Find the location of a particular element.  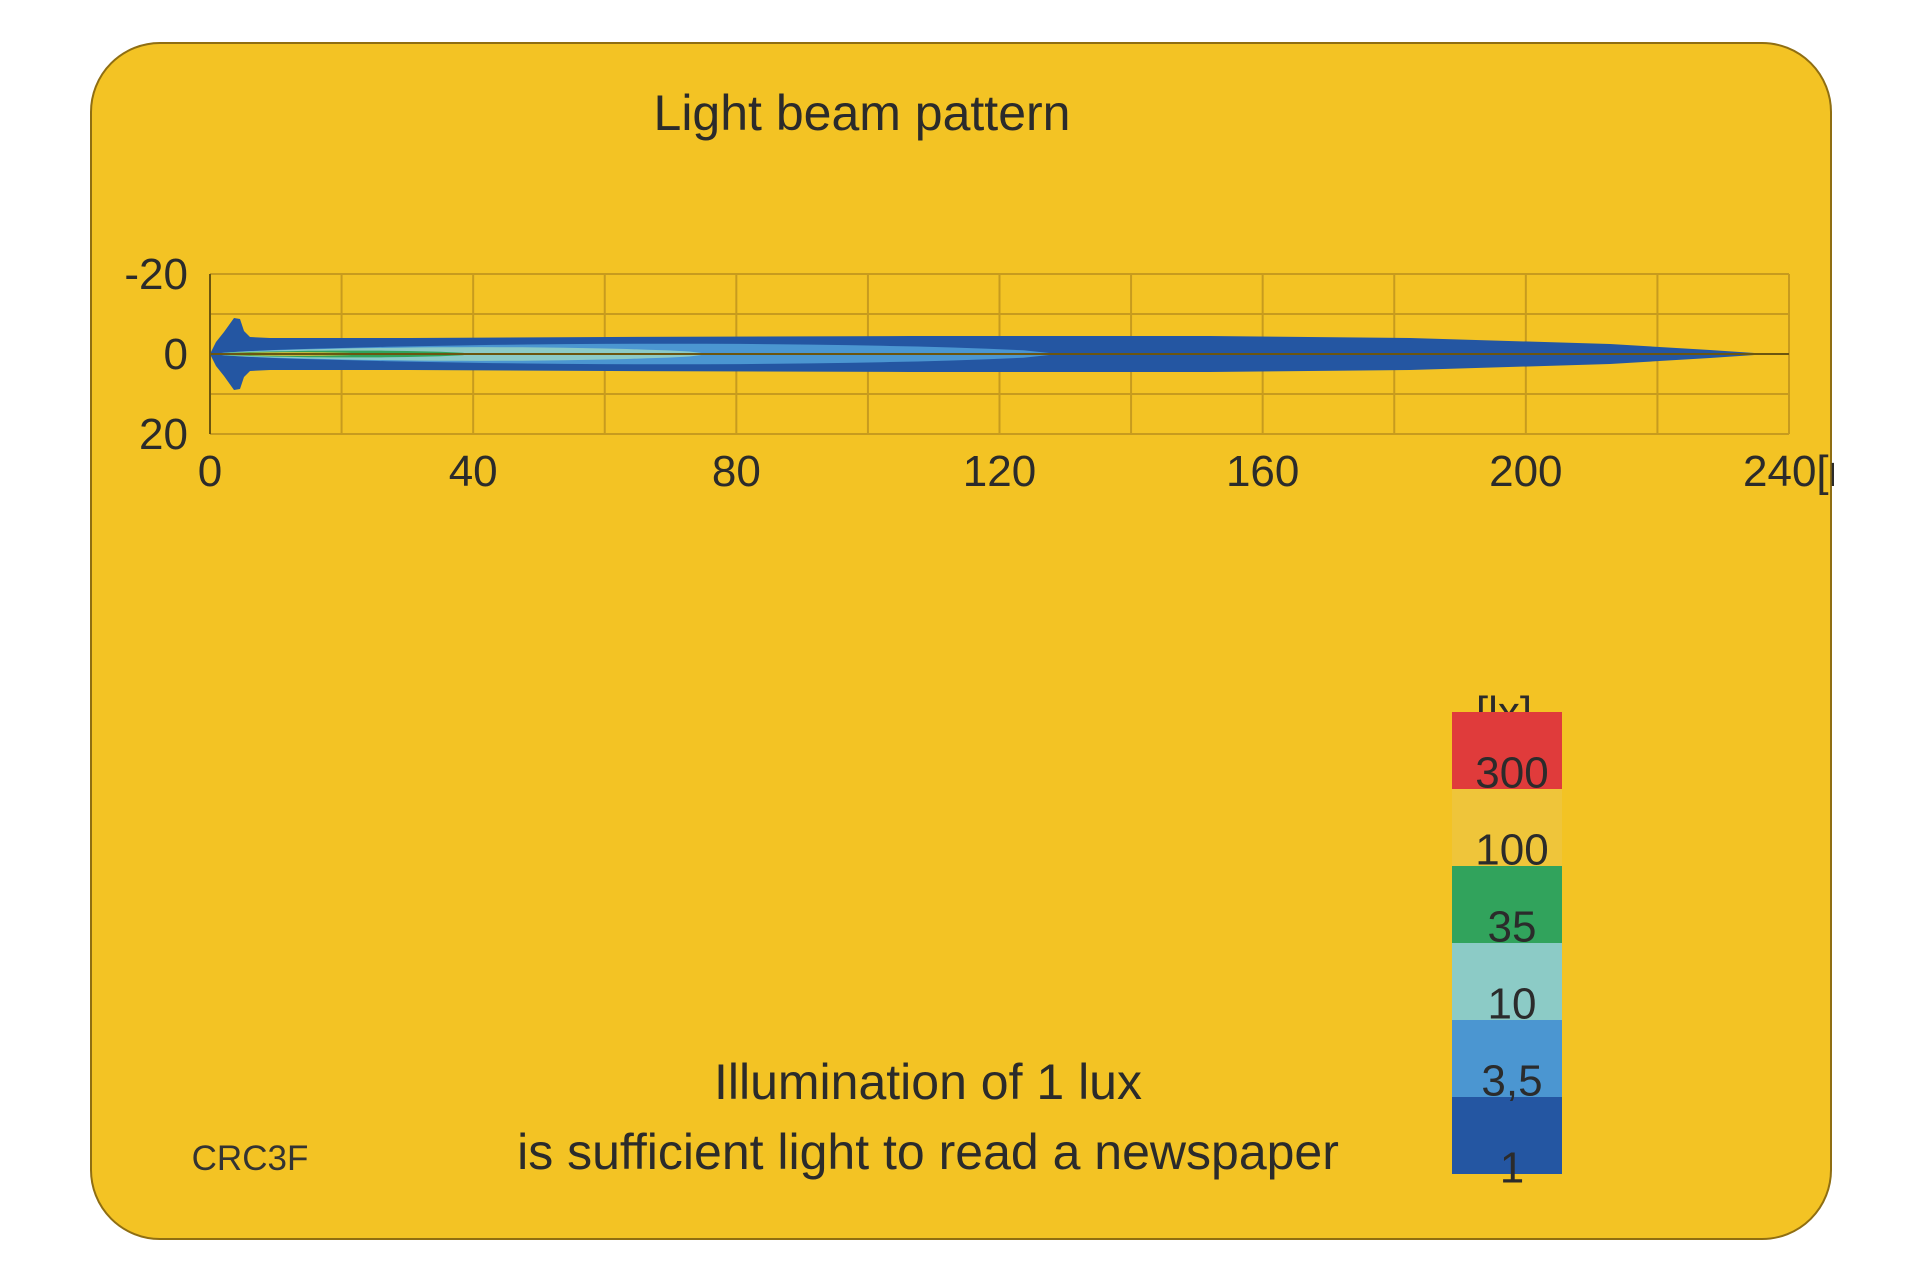

legend-label: 100 is located at coordinates (1511, 849).